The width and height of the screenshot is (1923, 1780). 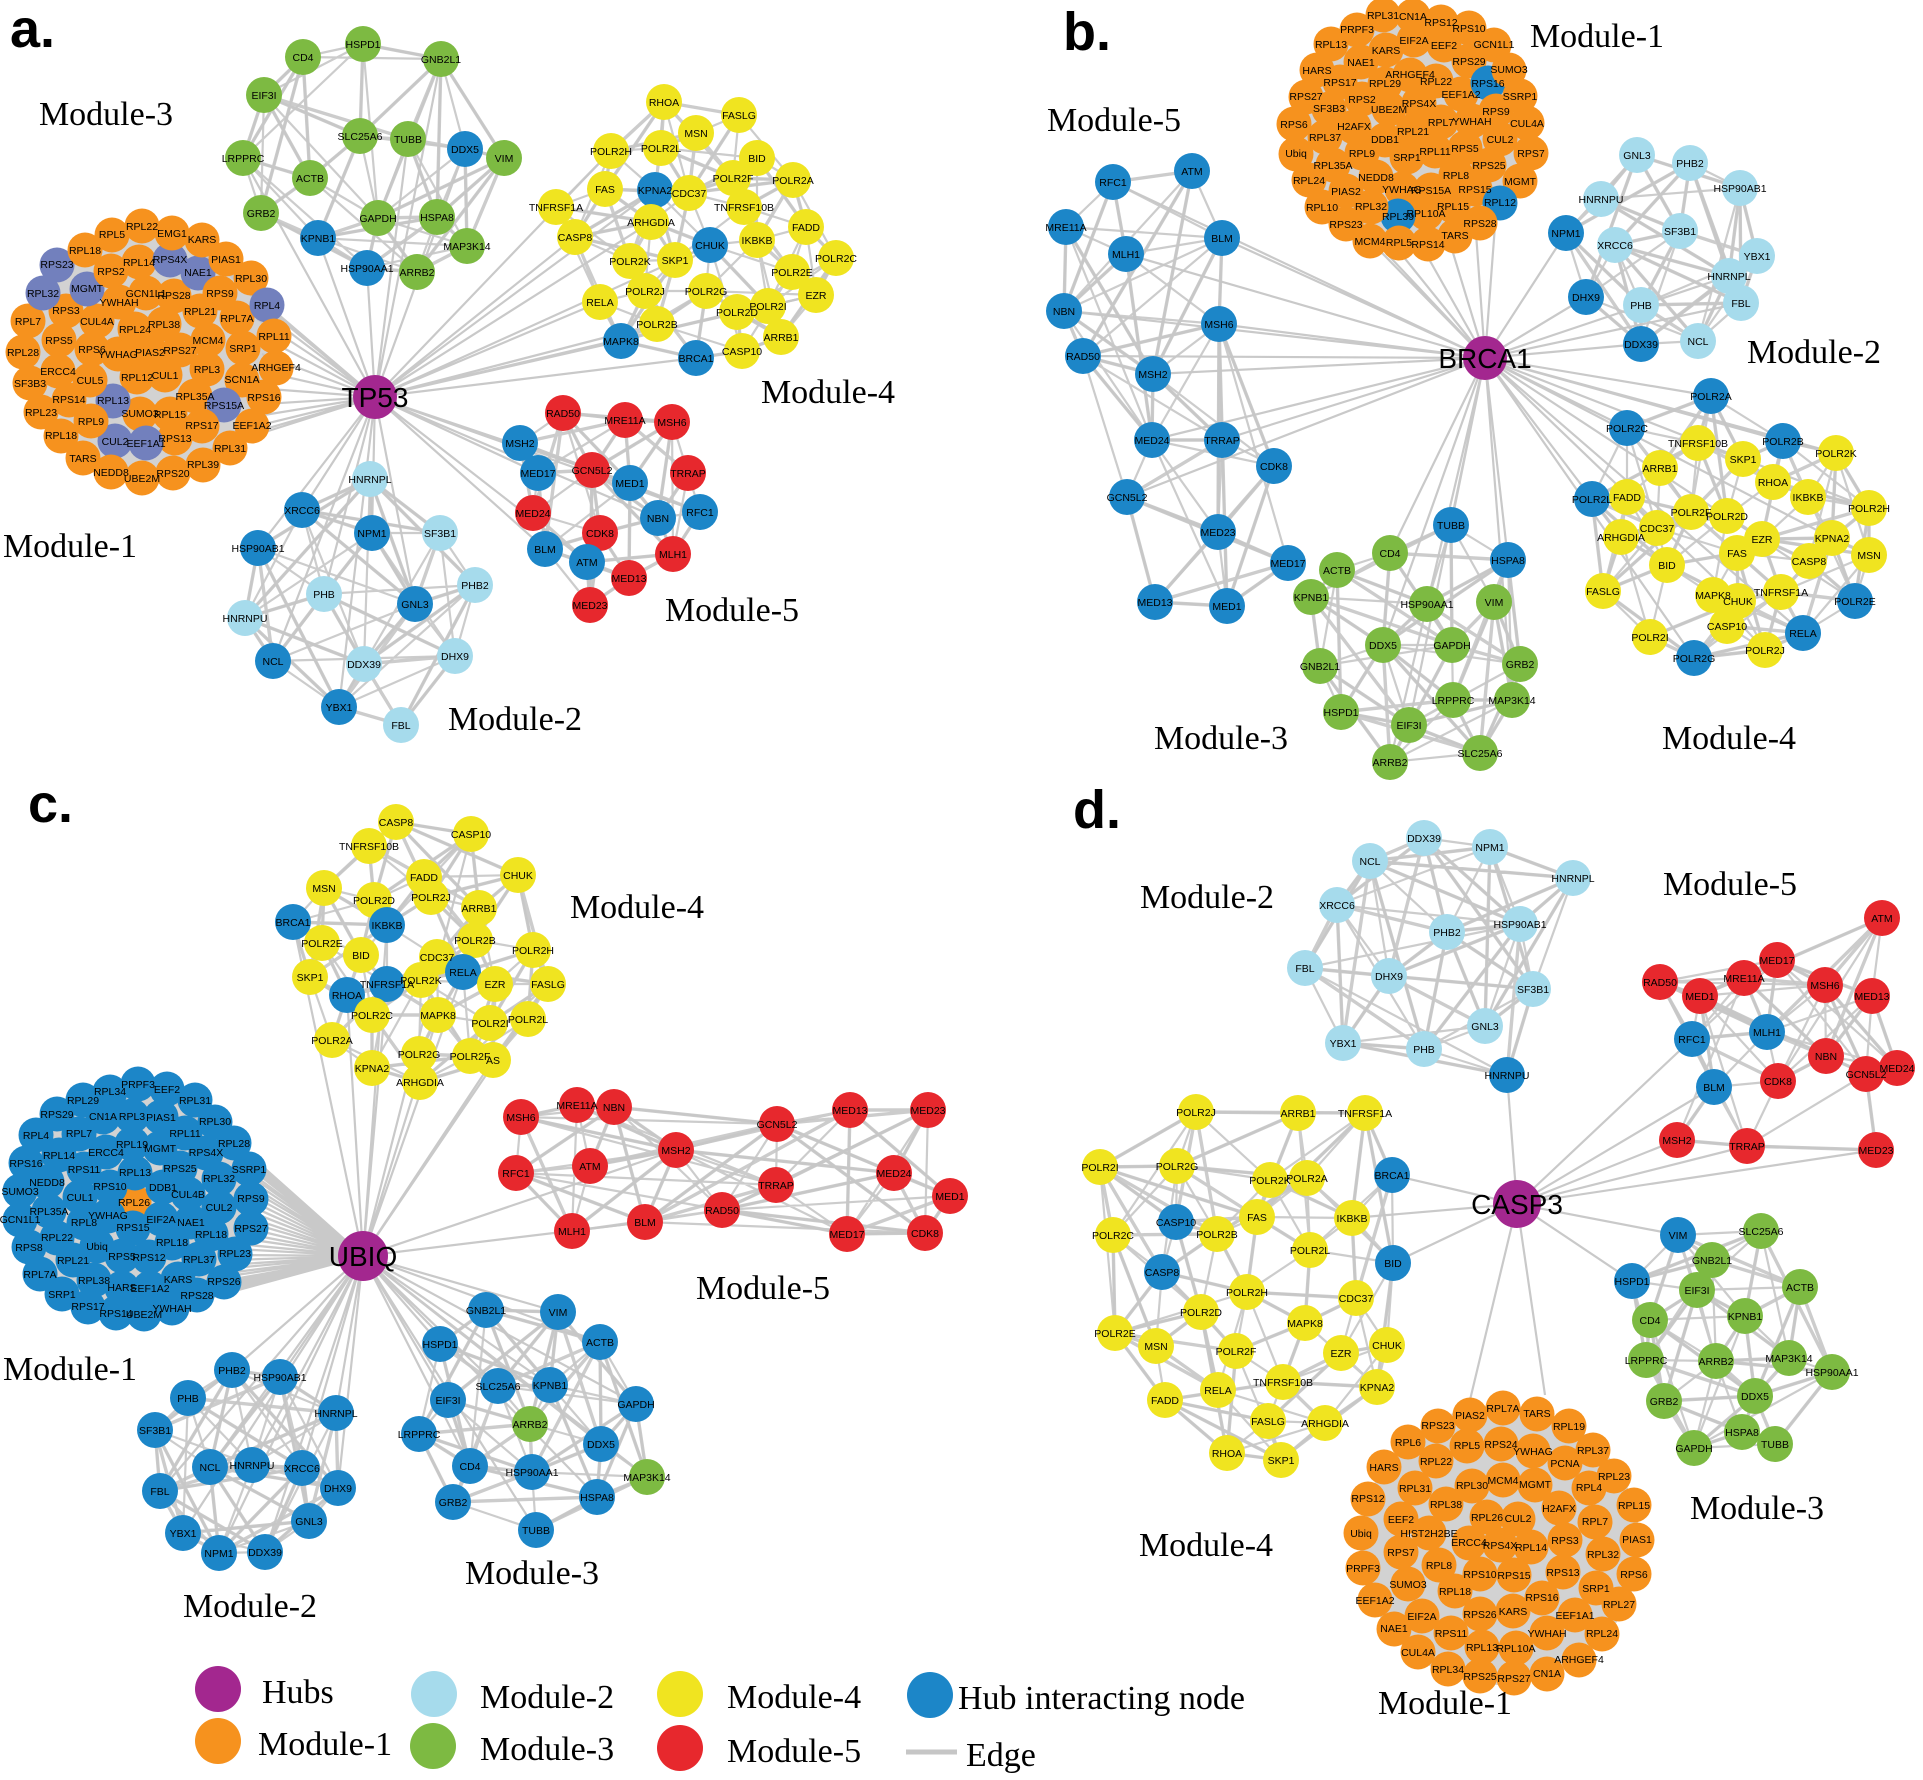 I want to click on svg-text: KARS, so click(x=1386, y=51).